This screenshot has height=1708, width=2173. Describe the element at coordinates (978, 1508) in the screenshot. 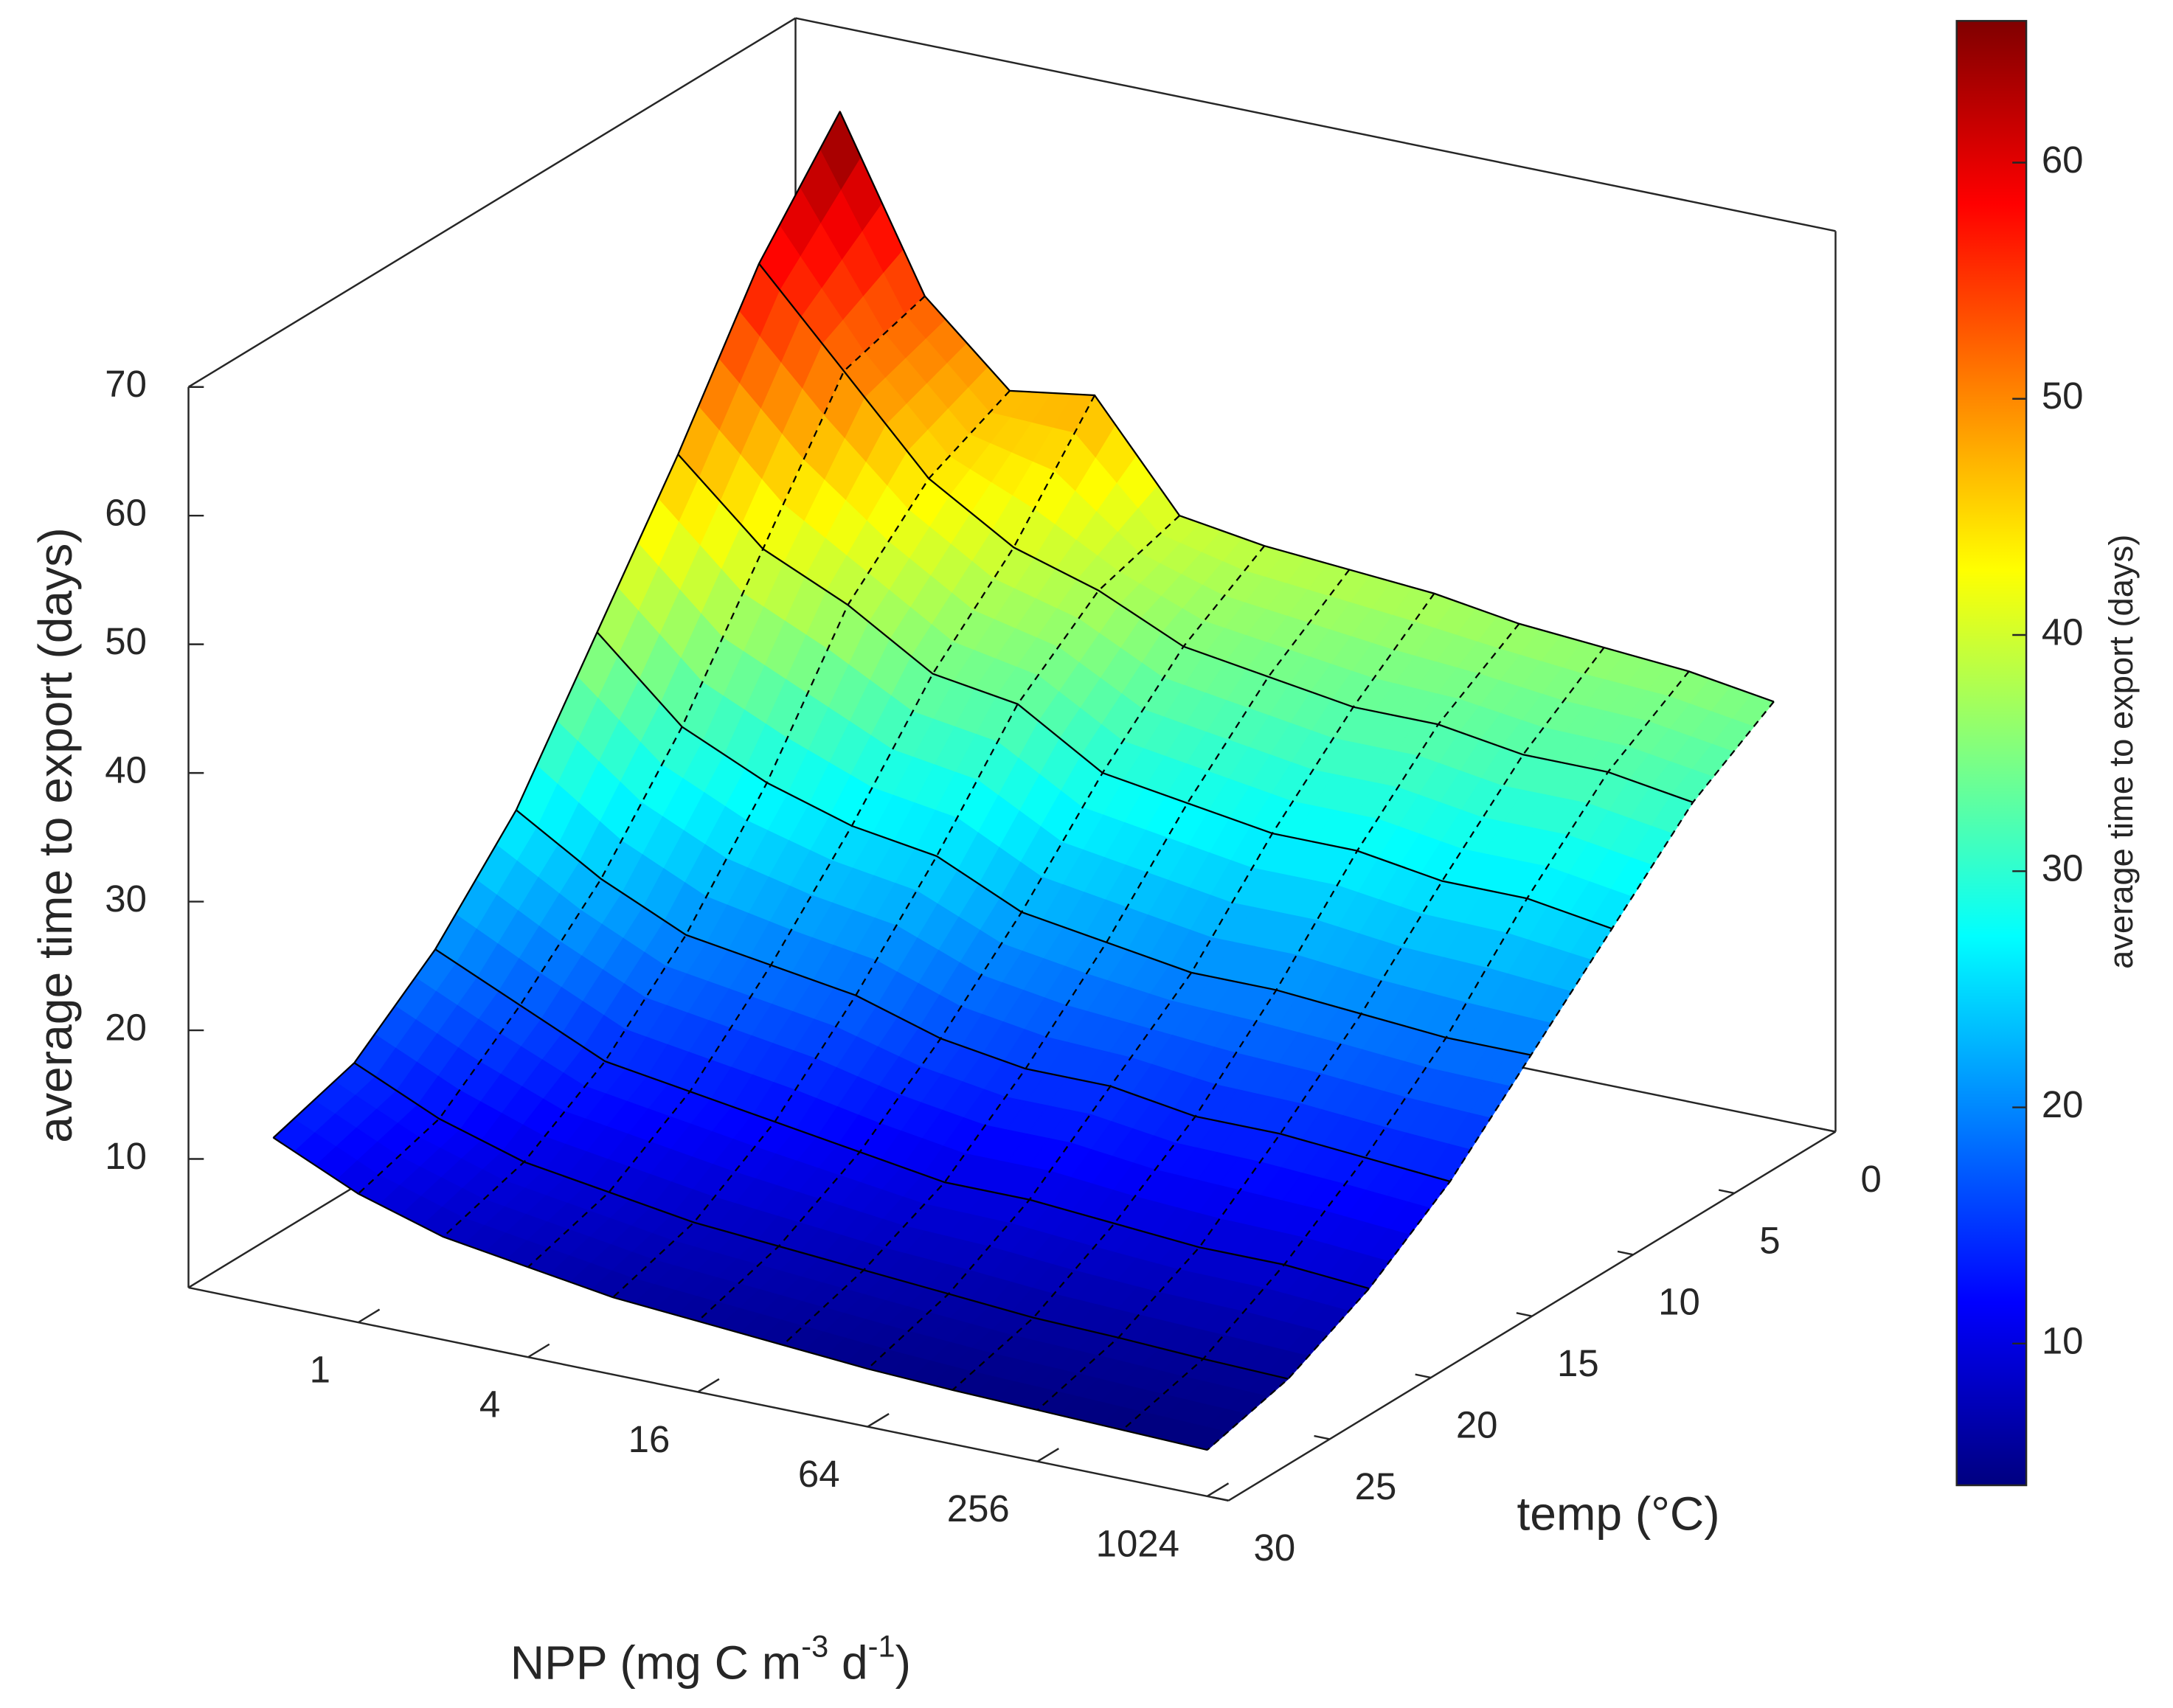

I see `x-tick-label: 256` at that location.